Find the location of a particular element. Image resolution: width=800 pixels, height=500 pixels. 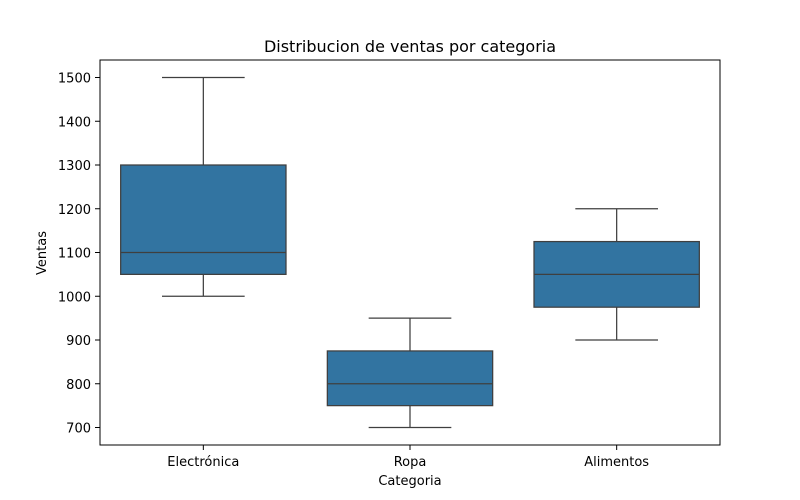

y-tick-label: 1200 is located at coordinates (74, 210).